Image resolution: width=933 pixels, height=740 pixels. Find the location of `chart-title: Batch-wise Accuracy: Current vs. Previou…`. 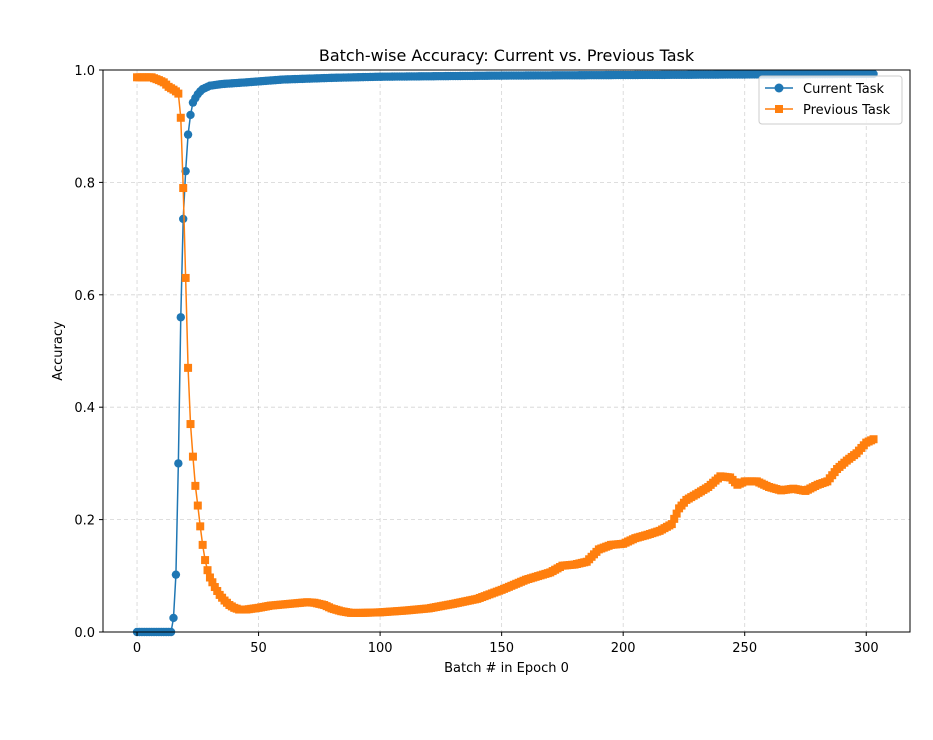

chart-title: Batch-wise Accuracy: Current vs. Previou… is located at coordinates (507, 55).